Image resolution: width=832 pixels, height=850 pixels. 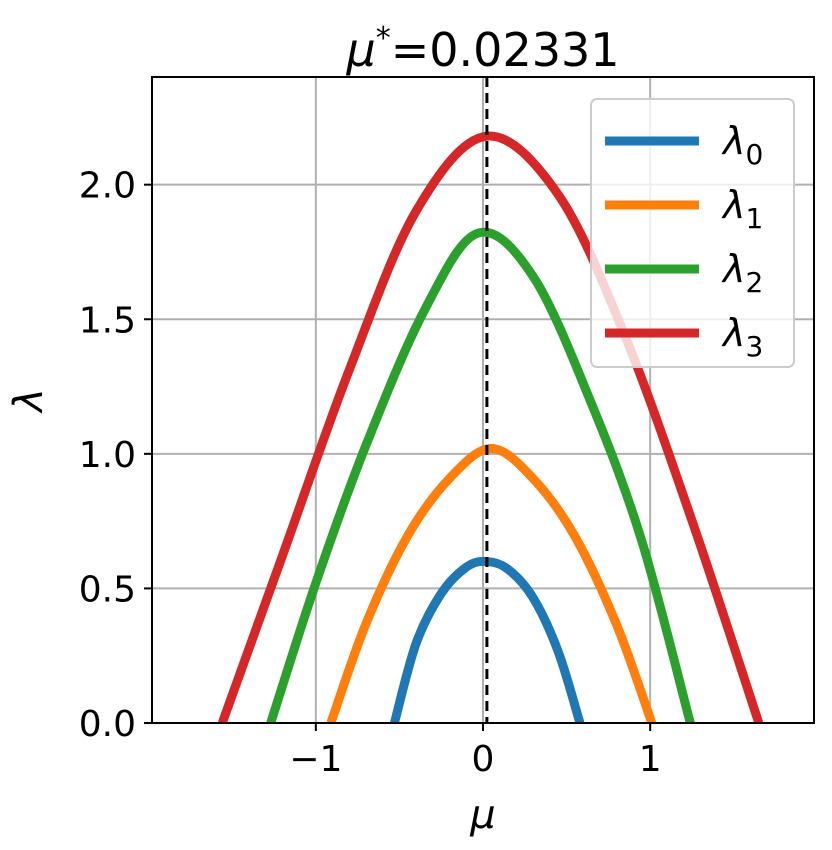 What do you see at coordinates (742, 337) in the screenshot?
I see `legend-label: λ3` at bounding box center [742, 337].